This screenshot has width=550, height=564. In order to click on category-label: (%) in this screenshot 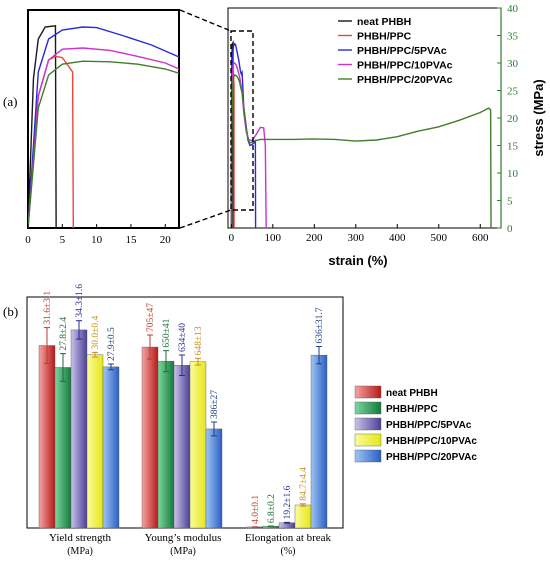, I will do `click(288, 551)`.